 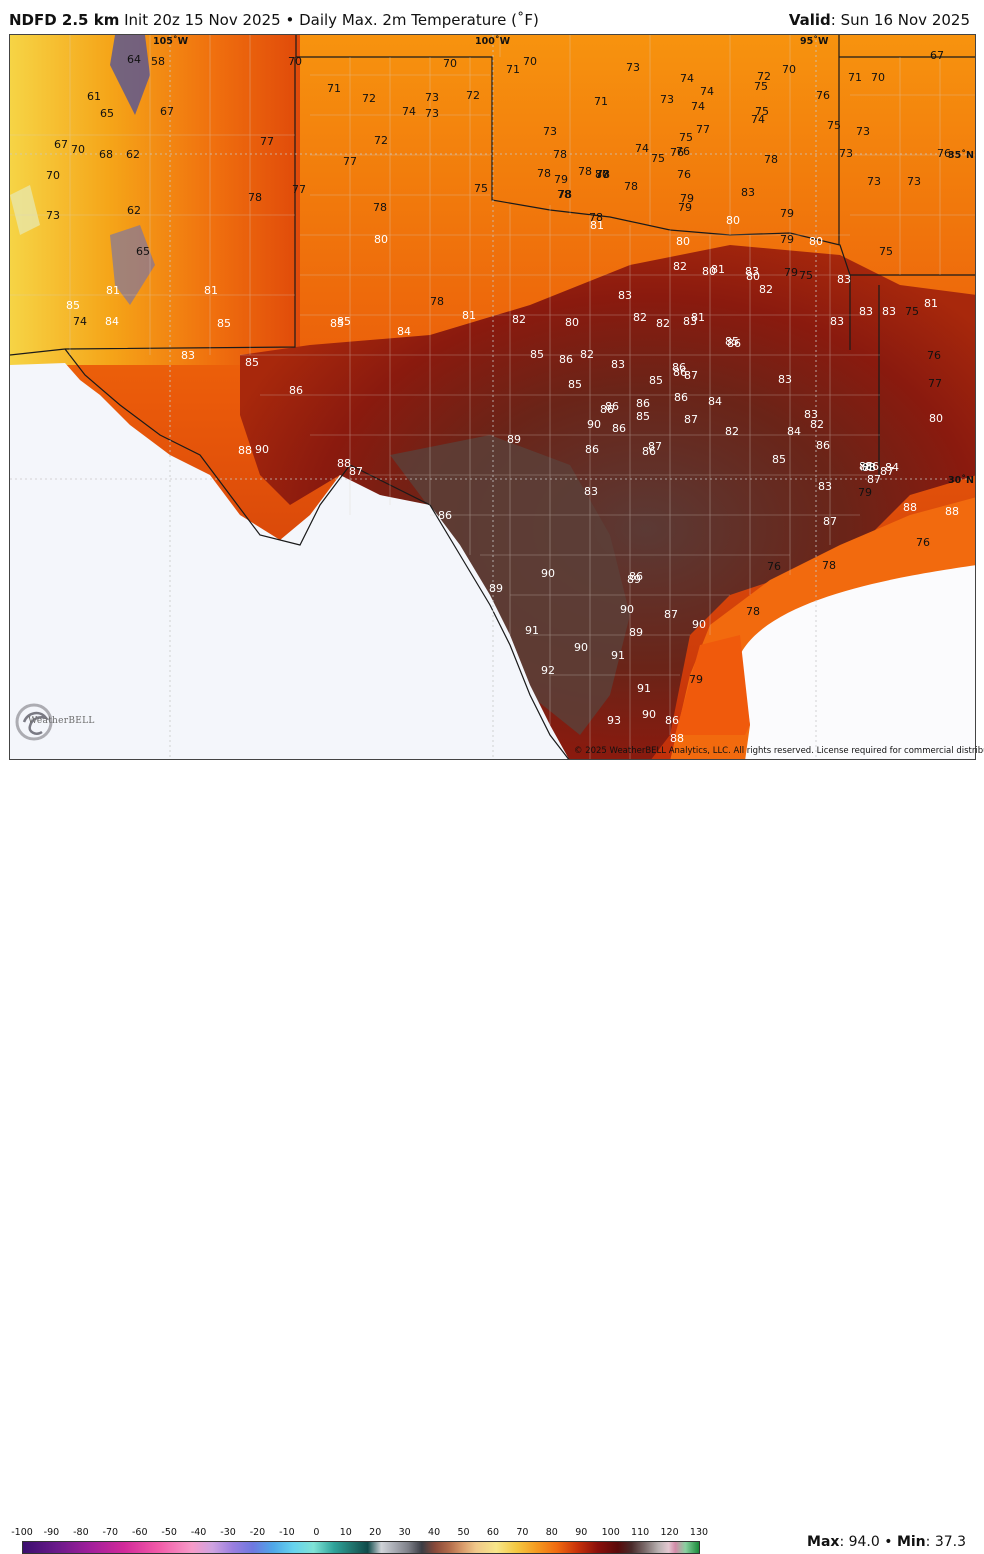 I want to click on legend-tick: -70, so click(x=110, y=1532).